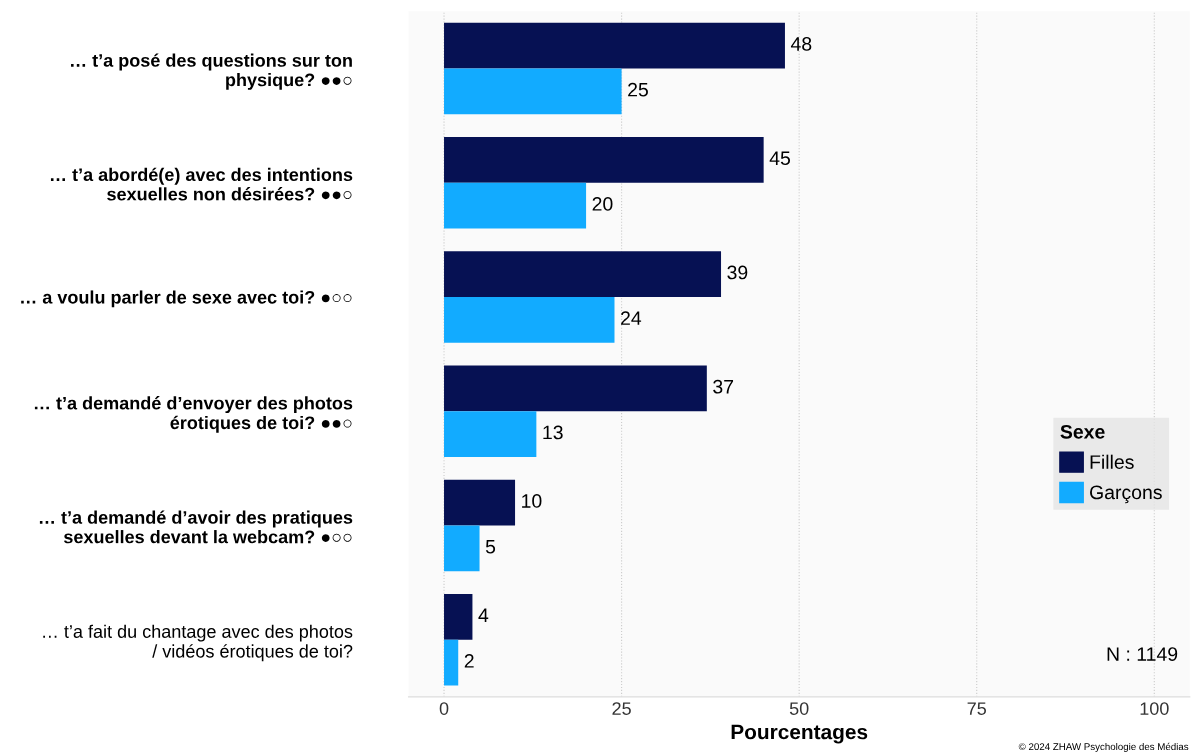 This screenshot has width=1191, height=755. I want to click on x-tick-label: 50, so click(799, 708).